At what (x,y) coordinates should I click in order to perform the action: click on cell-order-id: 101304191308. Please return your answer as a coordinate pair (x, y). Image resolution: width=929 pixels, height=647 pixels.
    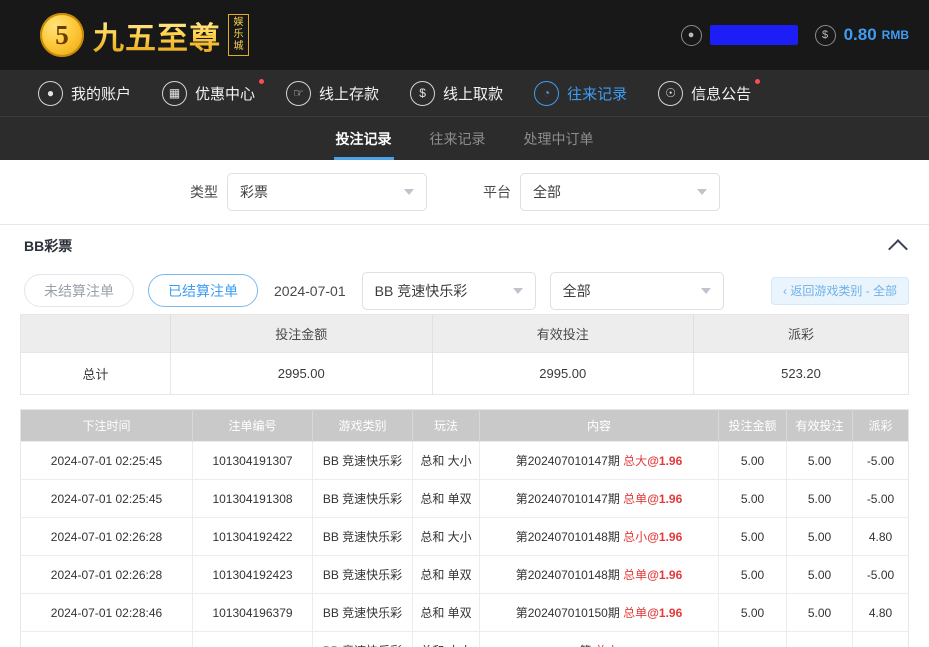
    Looking at the image, I should click on (252, 498).